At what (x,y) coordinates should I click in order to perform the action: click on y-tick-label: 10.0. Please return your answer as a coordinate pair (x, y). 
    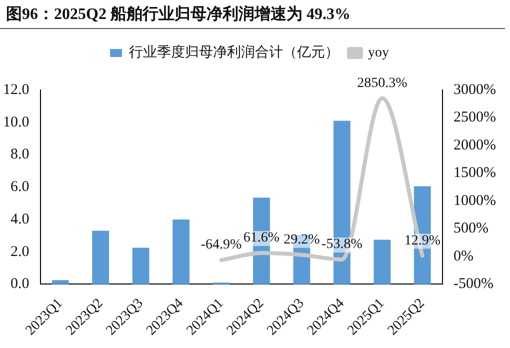
    Looking at the image, I should click on (16, 122).